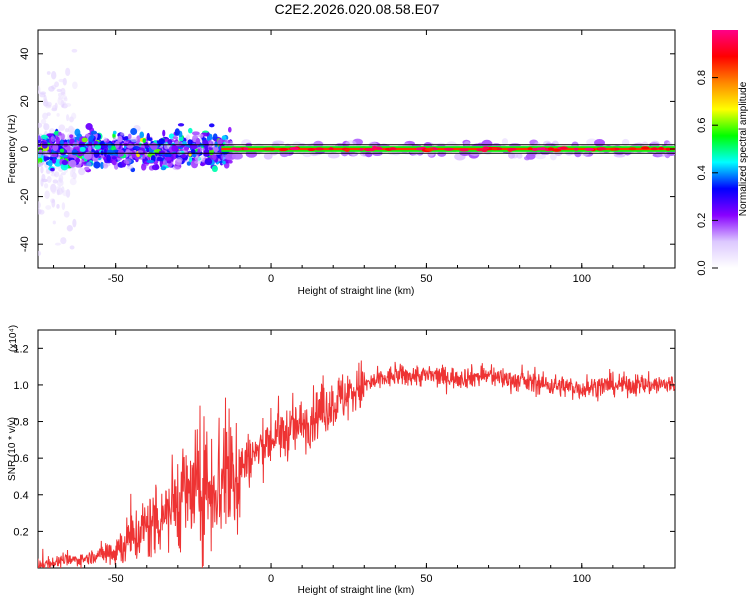 Image resolution: width=750 pixels, height=600 pixels. I want to click on colorbar-tick-label: 0.2, so click(702, 220).